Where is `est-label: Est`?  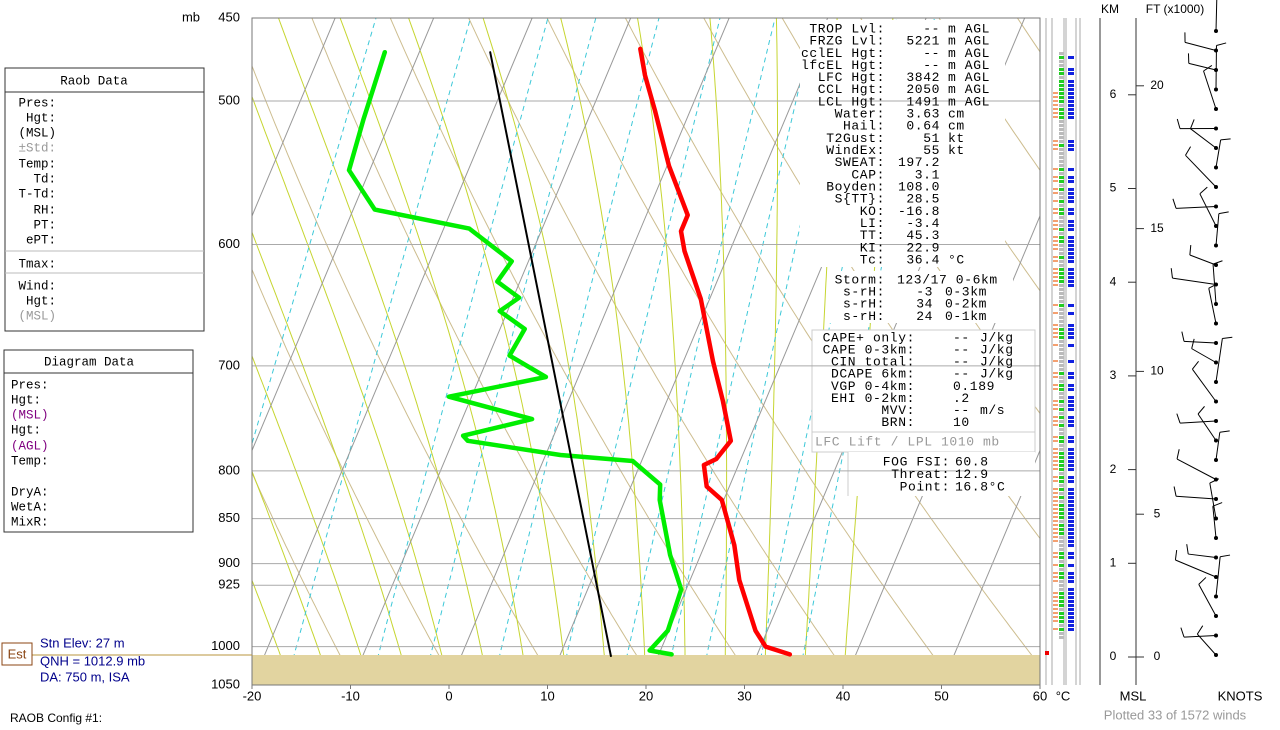 est-label: Est is located at coordinates (17, 653).